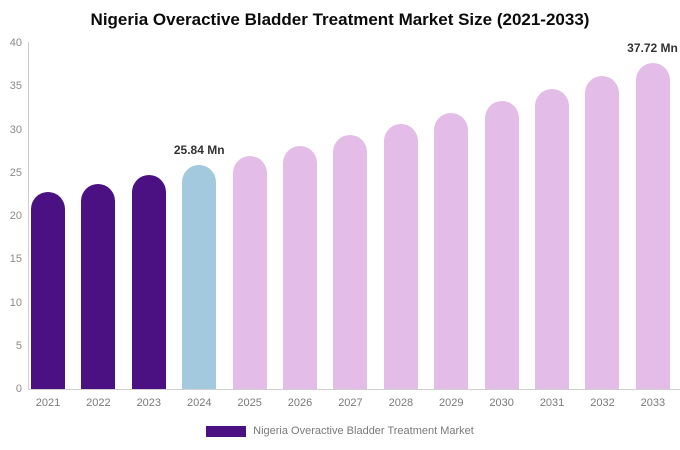  Describe the element at coordinates (602, 403) in the screenshot. I see `x-tick-label: 2032` at that location.